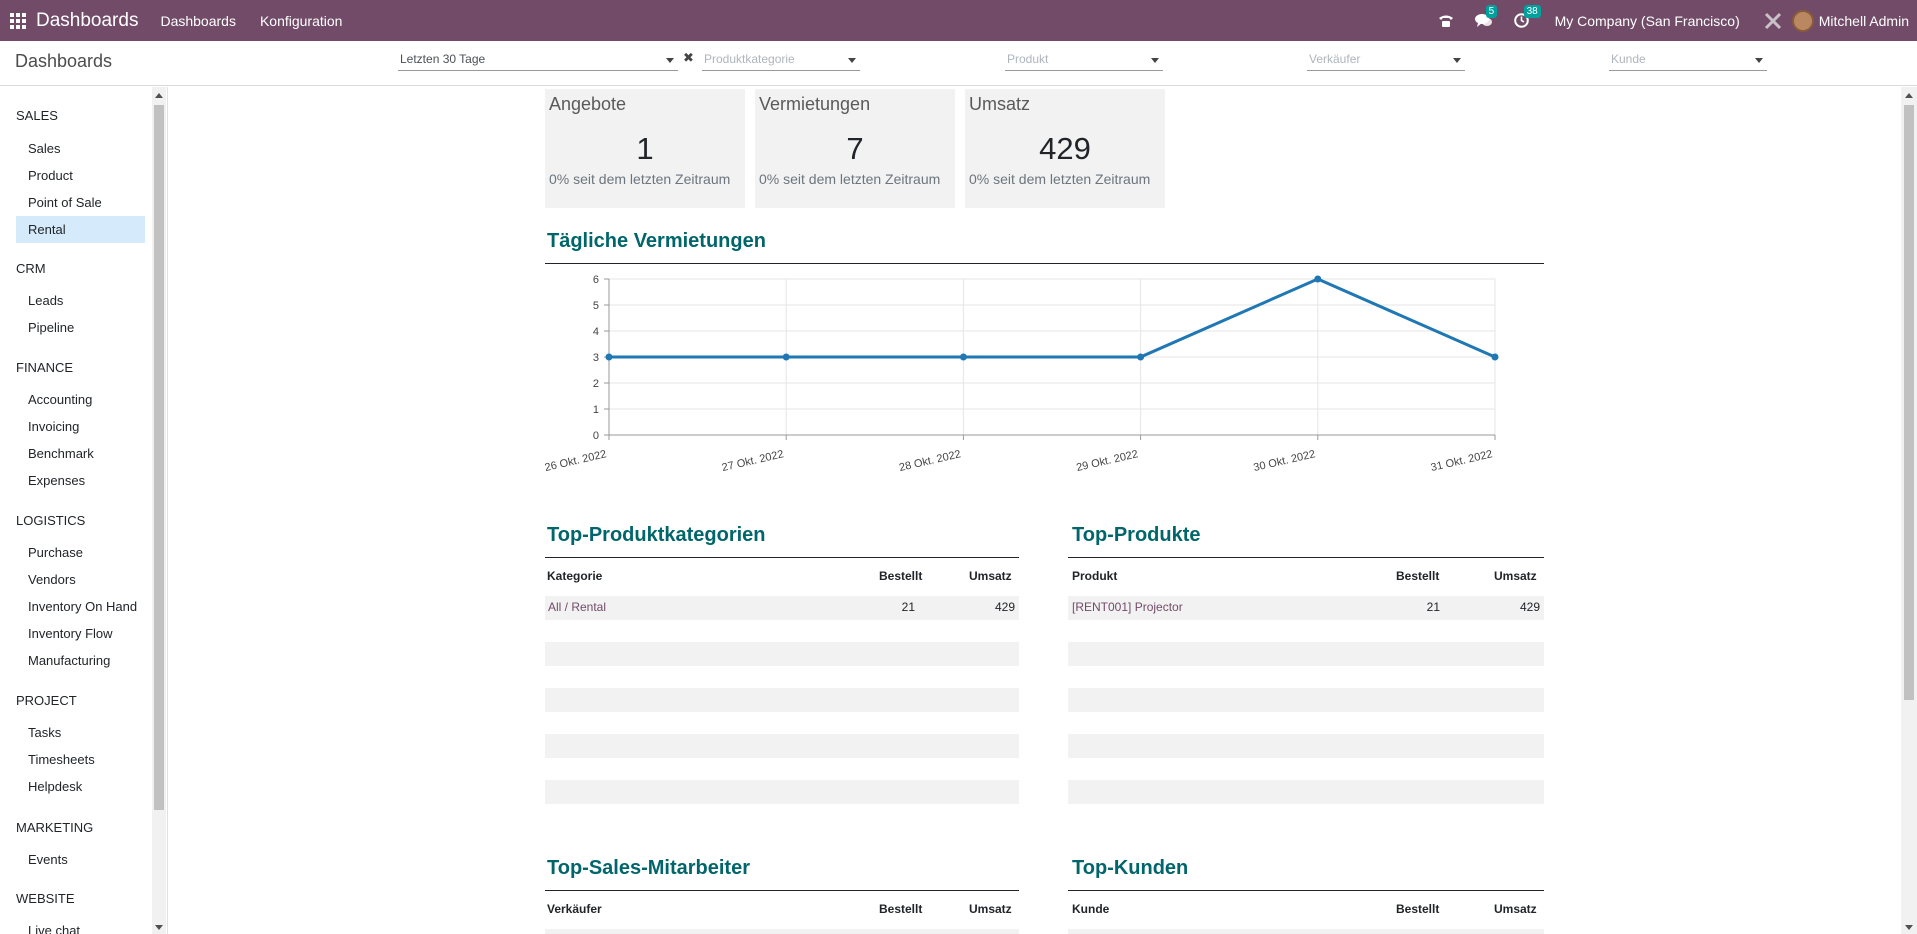  What do you see at coordinates (1306, 577) in the screenshot?
I see `table-header: Produkt Bestellt Umsatz` at bounding box center [1306, 577].